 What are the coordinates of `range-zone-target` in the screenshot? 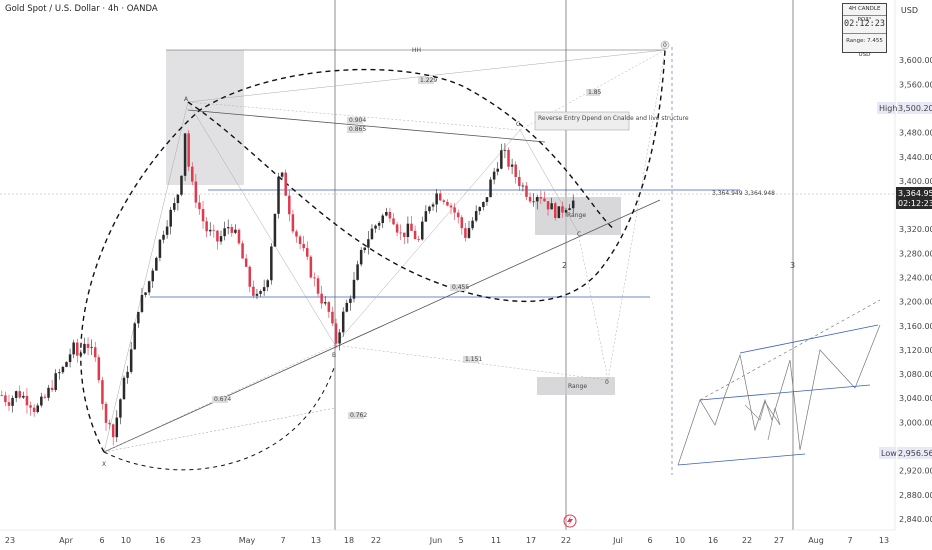 It's located at (576, 386).